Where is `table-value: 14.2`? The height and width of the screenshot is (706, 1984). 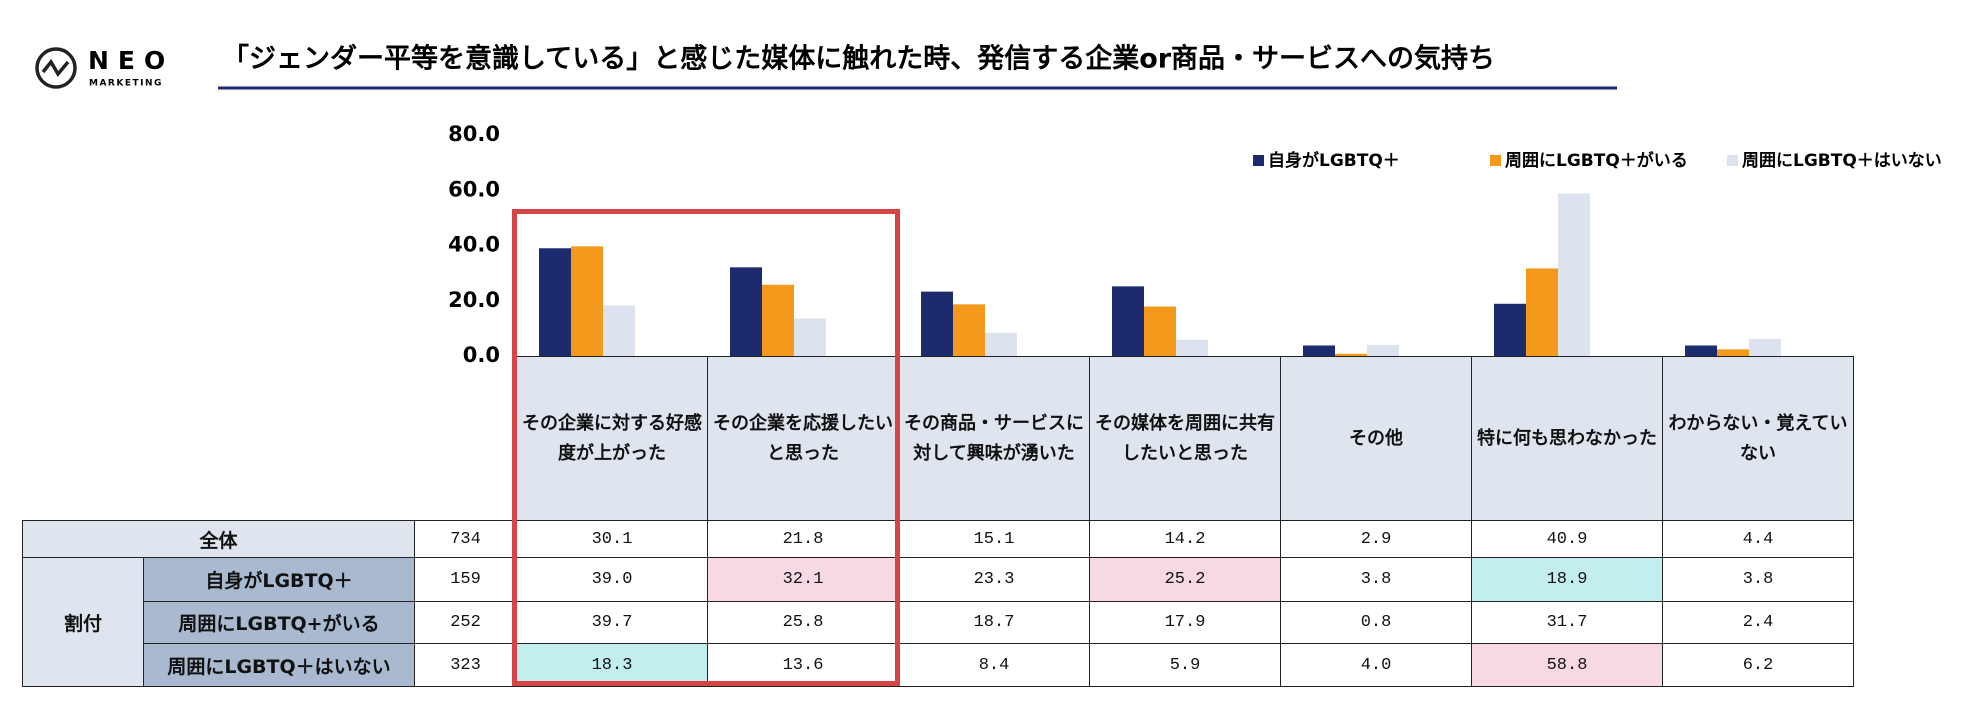 table-value: 14.2 is located at coordinates (1185, 539).